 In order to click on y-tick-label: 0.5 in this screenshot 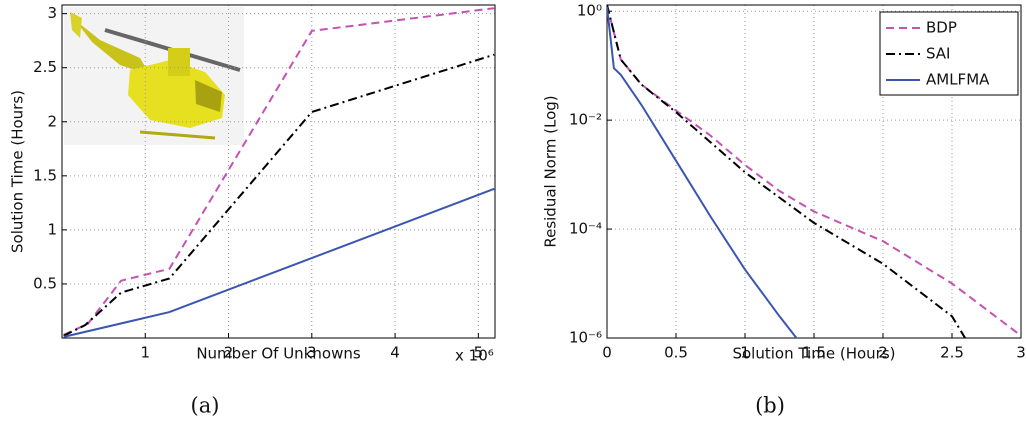, I will do `click(45, 283)`.